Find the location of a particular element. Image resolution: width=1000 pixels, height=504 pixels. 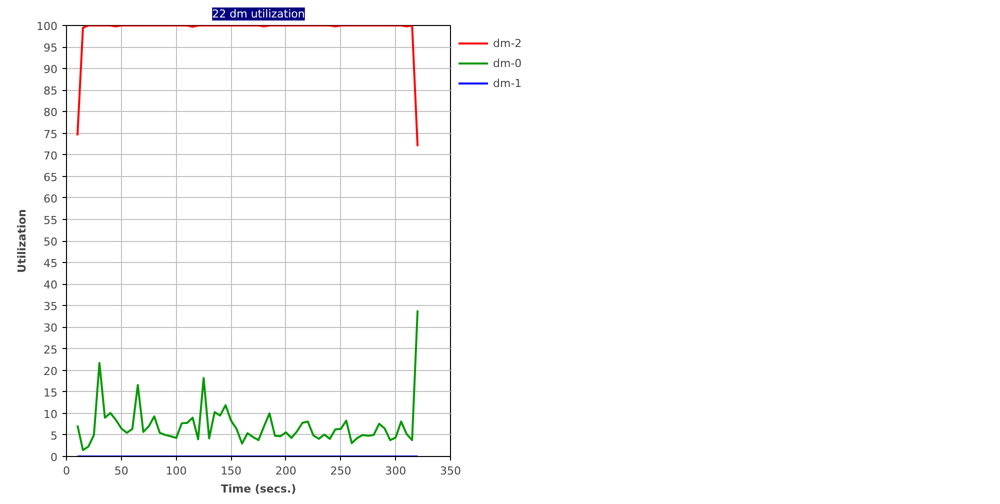

chart-title: 22 dm utilization is located at coordinates (258, 14).